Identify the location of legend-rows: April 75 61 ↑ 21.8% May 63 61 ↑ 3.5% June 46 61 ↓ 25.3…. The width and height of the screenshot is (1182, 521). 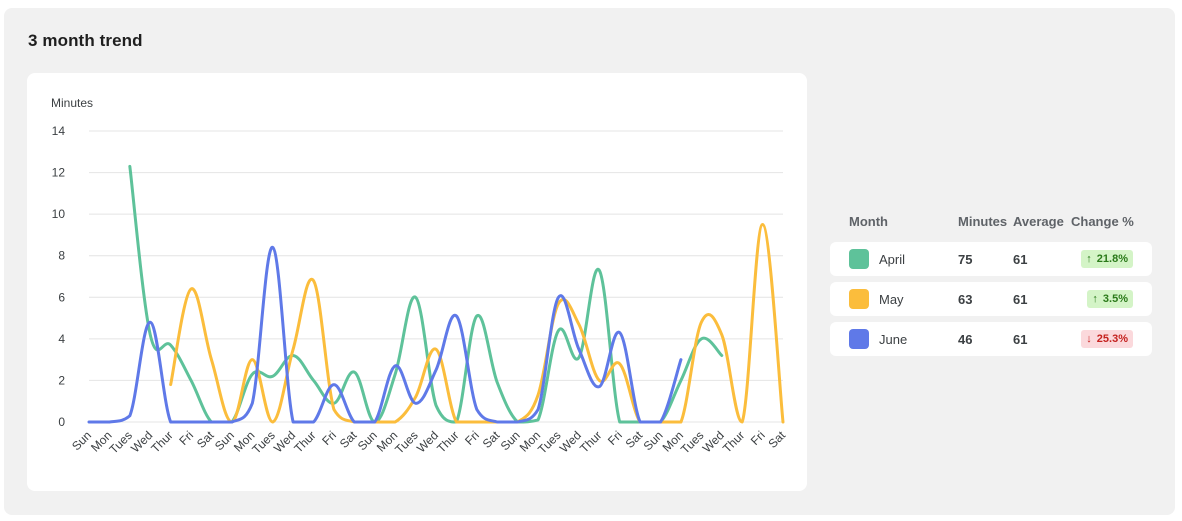
(991, 299).